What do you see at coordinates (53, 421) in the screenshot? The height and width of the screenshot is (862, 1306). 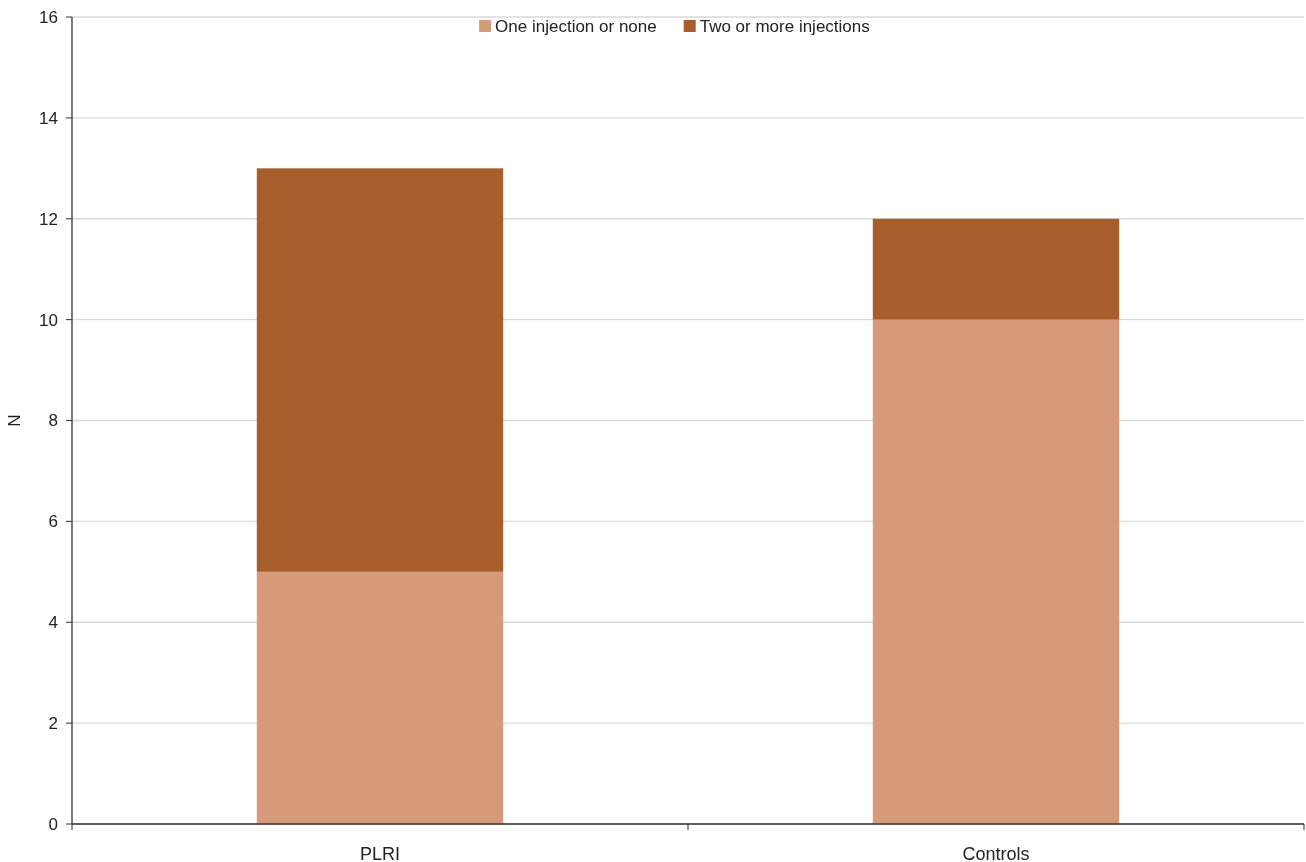 I see `y-tick-label: 8` at bounding box center [53, 421].